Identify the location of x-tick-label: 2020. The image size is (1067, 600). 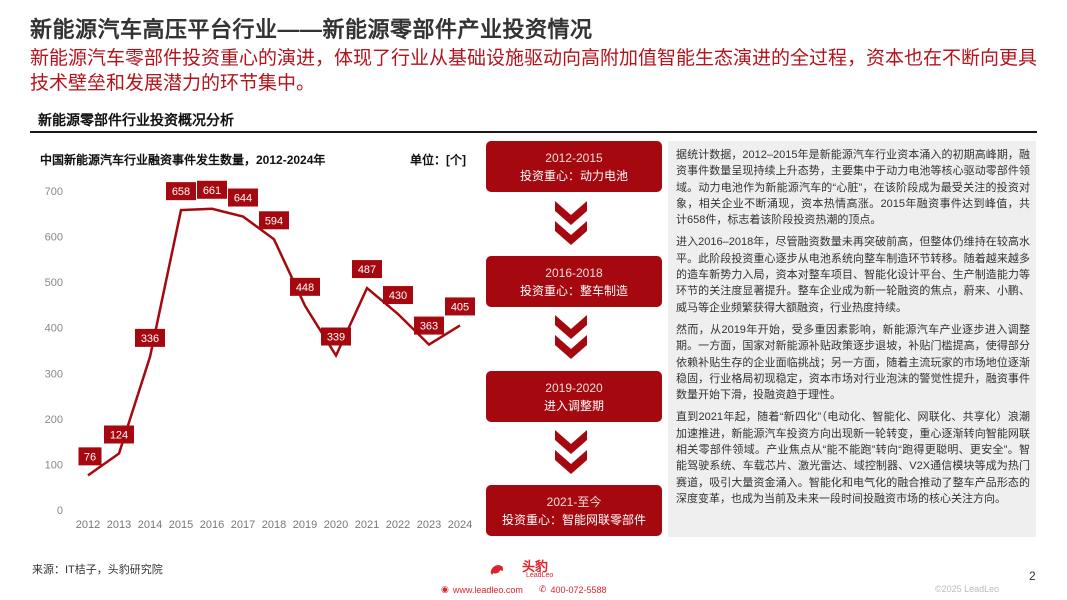
(336, 525).